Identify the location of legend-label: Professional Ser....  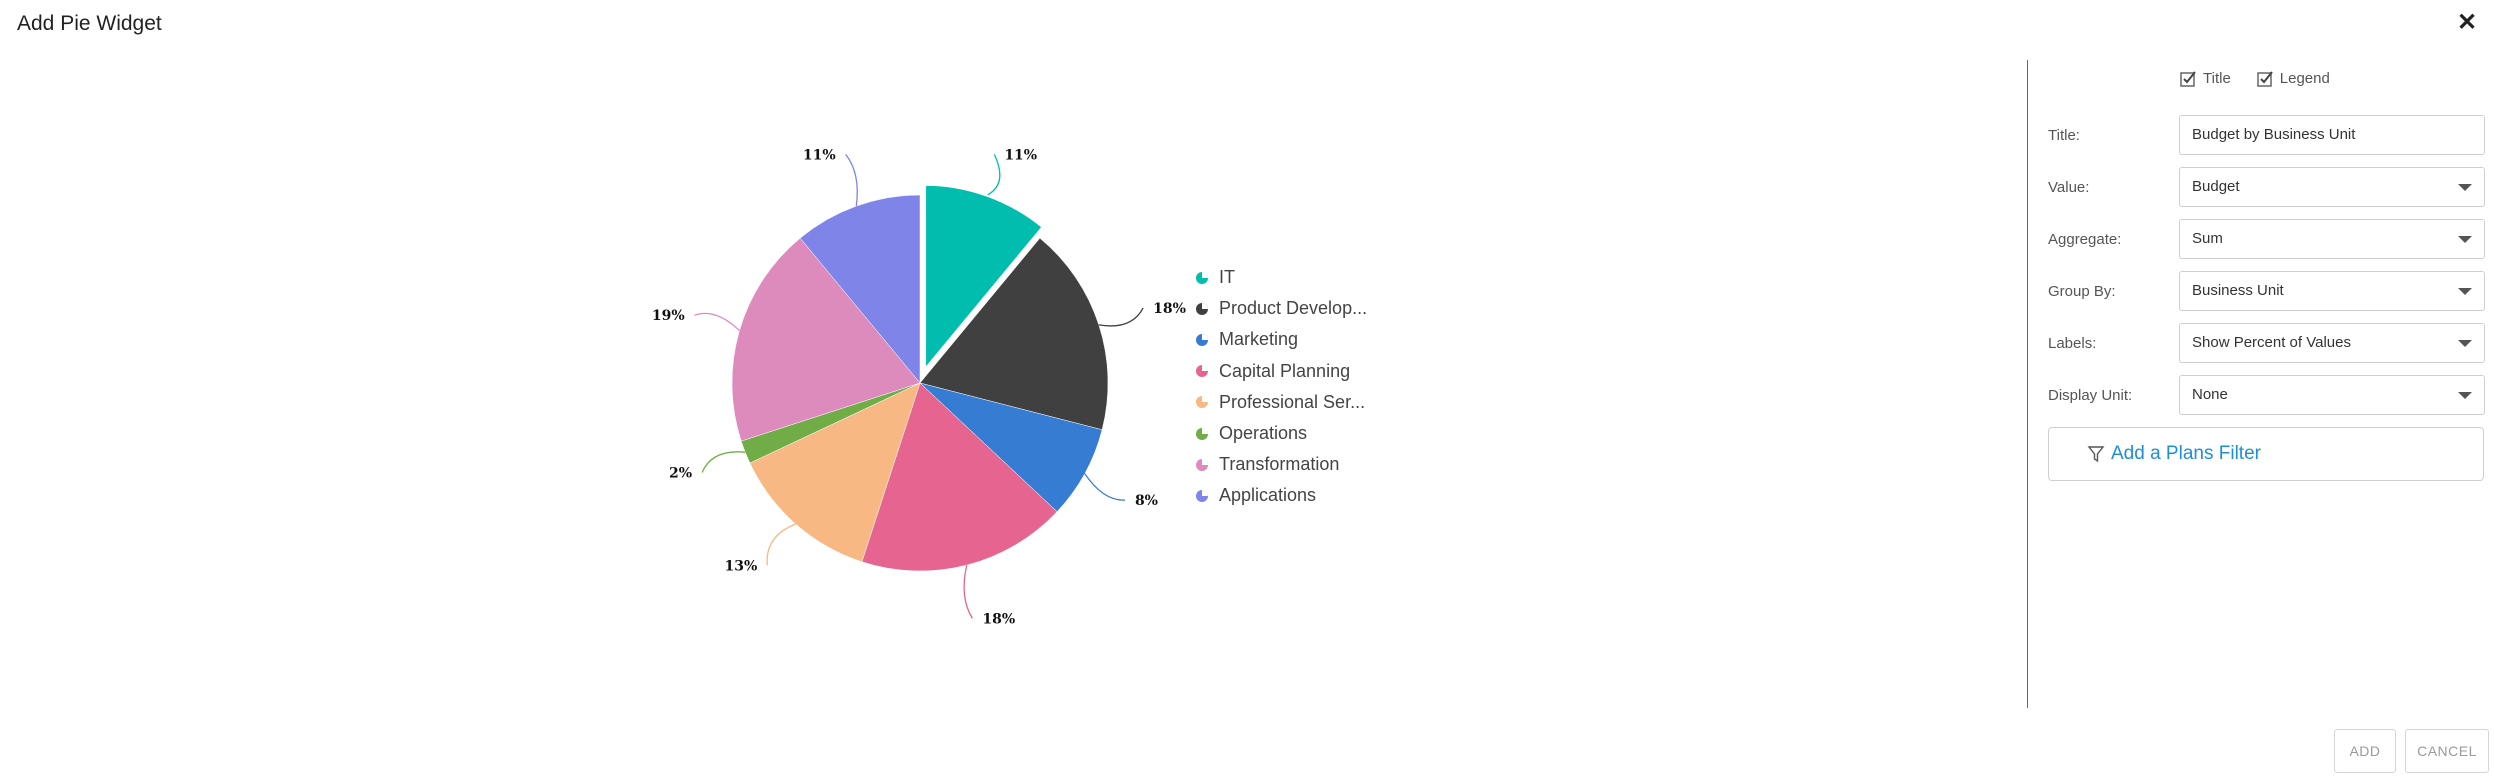
(1292, 401).